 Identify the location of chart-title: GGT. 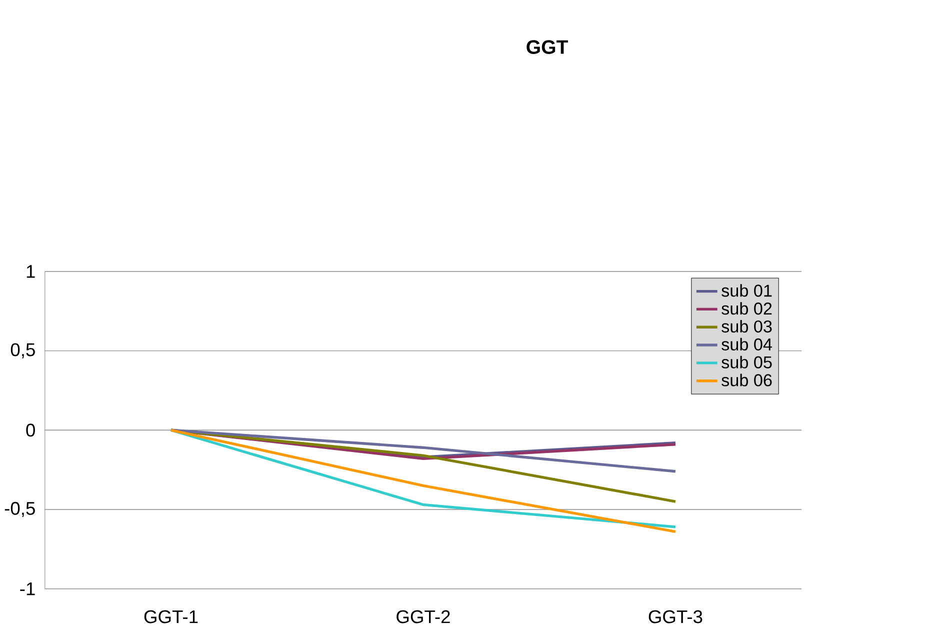
(547, 47).